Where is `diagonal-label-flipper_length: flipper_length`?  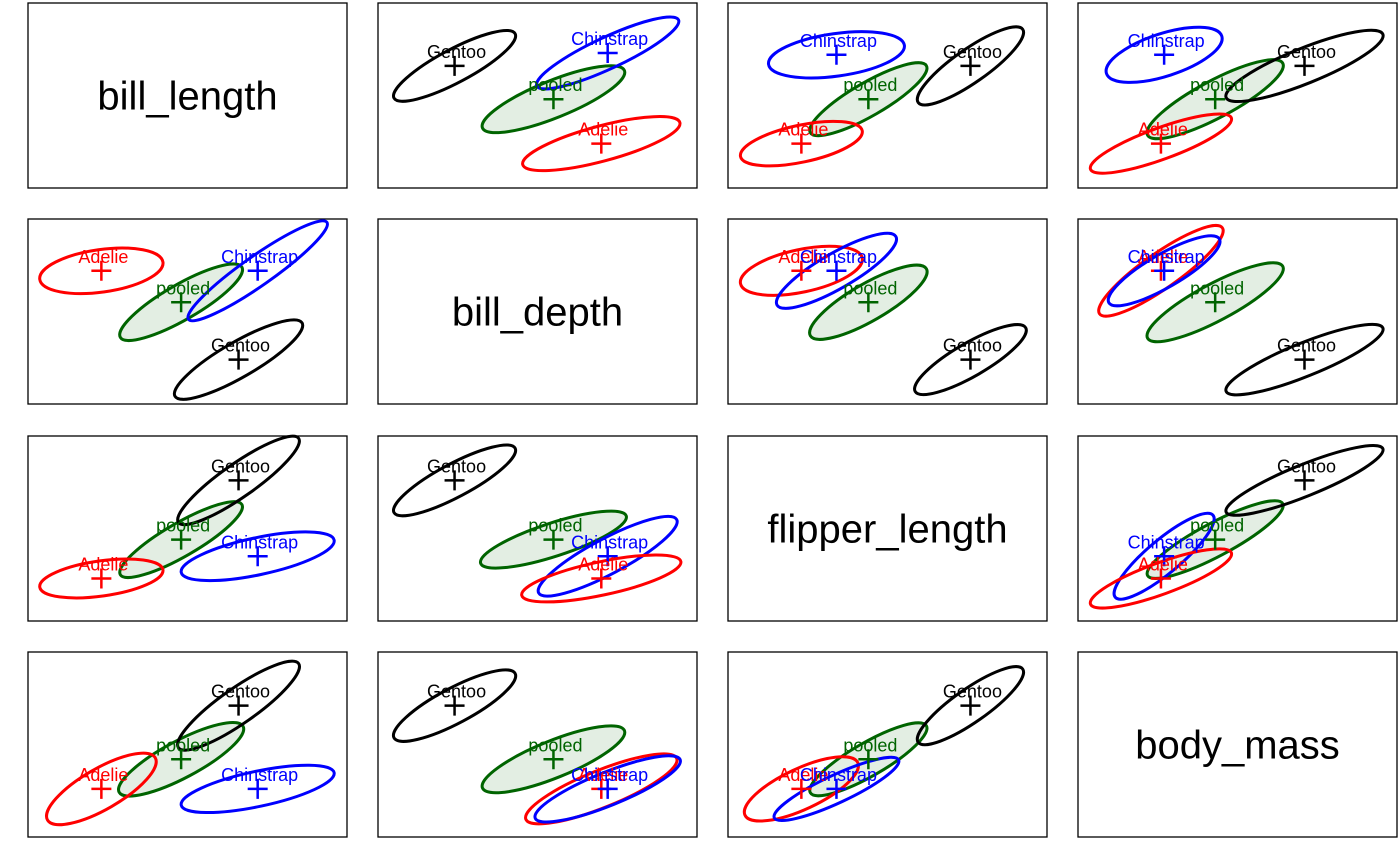 diagonal-label-flipper_length: flipper_length is located at coordinates (887, 530).